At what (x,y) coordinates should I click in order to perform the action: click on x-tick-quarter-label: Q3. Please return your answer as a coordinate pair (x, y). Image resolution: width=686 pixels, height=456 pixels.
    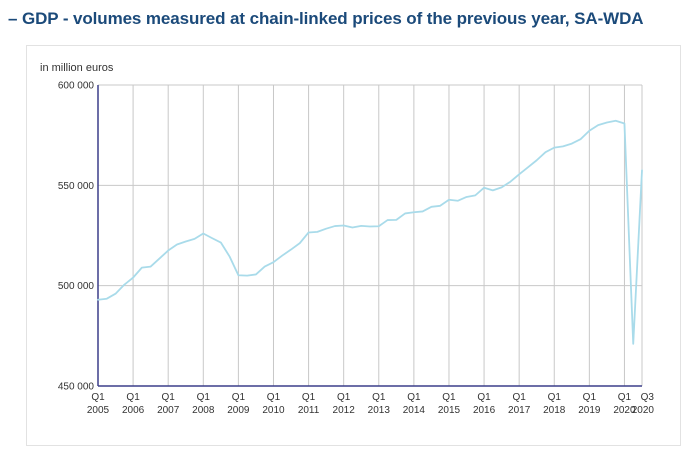
    Looking at the image, I should click on (648, 397).